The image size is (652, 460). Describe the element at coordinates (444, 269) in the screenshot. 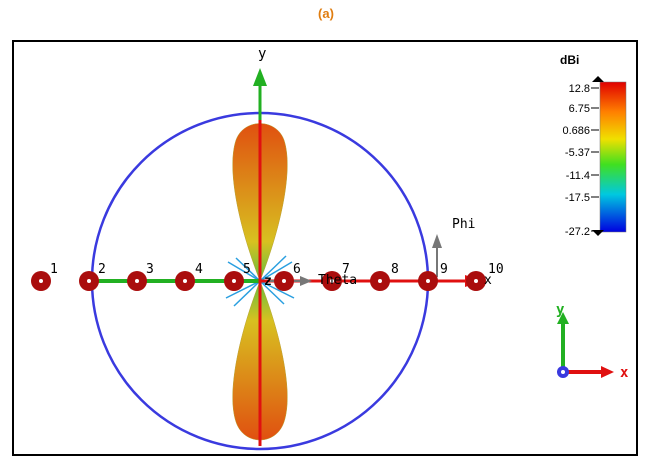

I see `element-label: 9` at that location.